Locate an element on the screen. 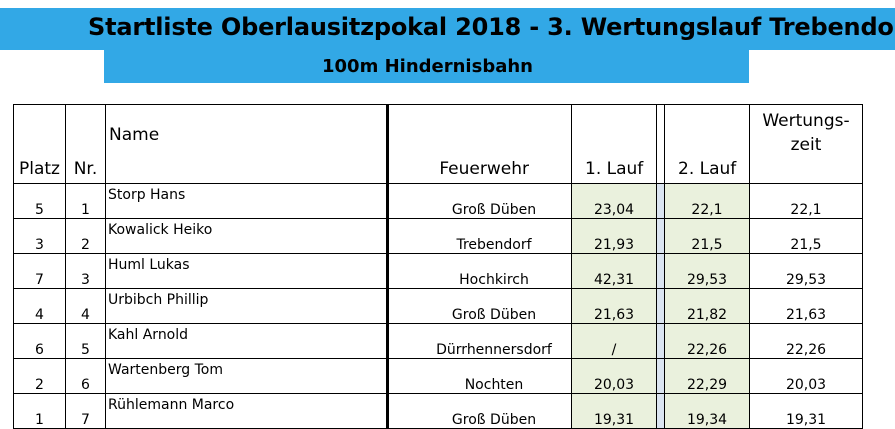 Image resolution: width=895 pixels, height=429 pixels. header-gap is located at coordinates (660, 144).